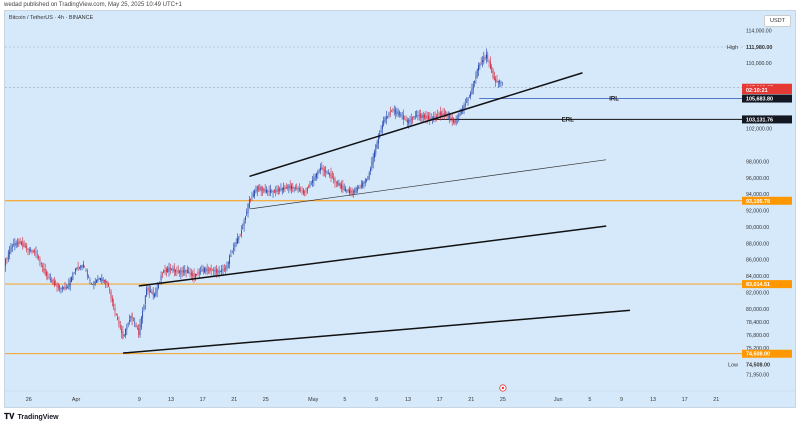 The height and width of the screenshot is (425, 800). What do you see at coordinates (31, 417) in the screenshot?
I see `tradingview-logo: 𝐓𝐕 TradingView` at bounding box center [31, 417].